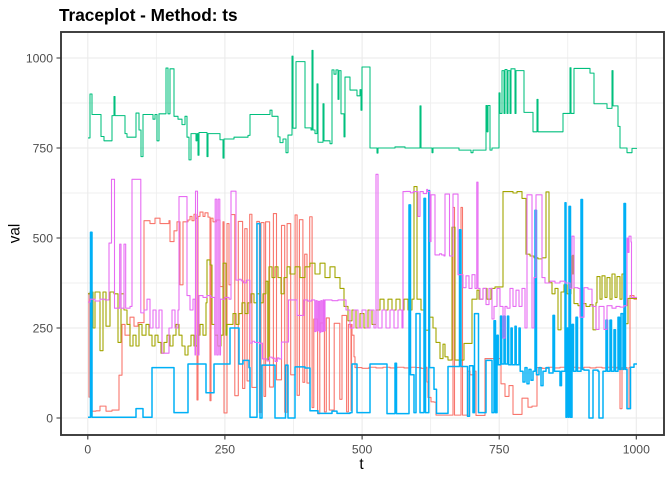 The height and width of the screenshot is (480, 672). What do you see at coordinates (361, 464) in the screenshot?
I see `svg-text: t` at bounding box center [361, 464].